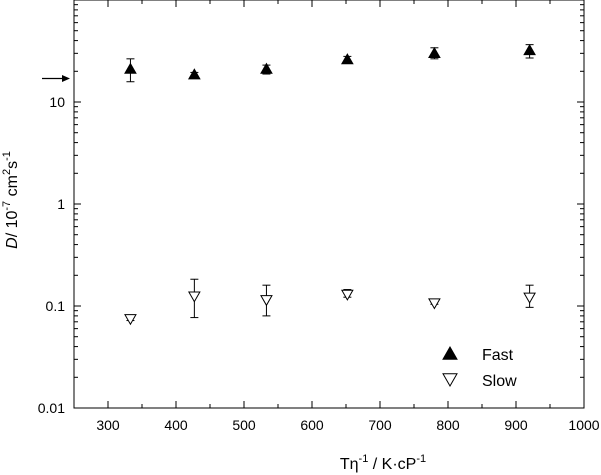 This screenshot has width=601, height=475. Describe the element at coordinates (448, 425) in the screenshot. I see `x-tick-label: 800` at that location.